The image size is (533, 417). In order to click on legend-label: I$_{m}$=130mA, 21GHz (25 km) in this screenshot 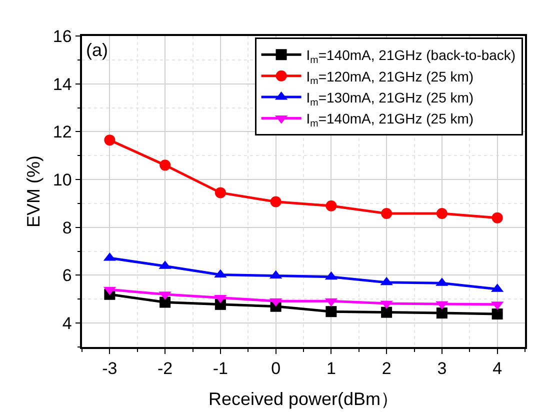, I will do `click(390, 99)`.